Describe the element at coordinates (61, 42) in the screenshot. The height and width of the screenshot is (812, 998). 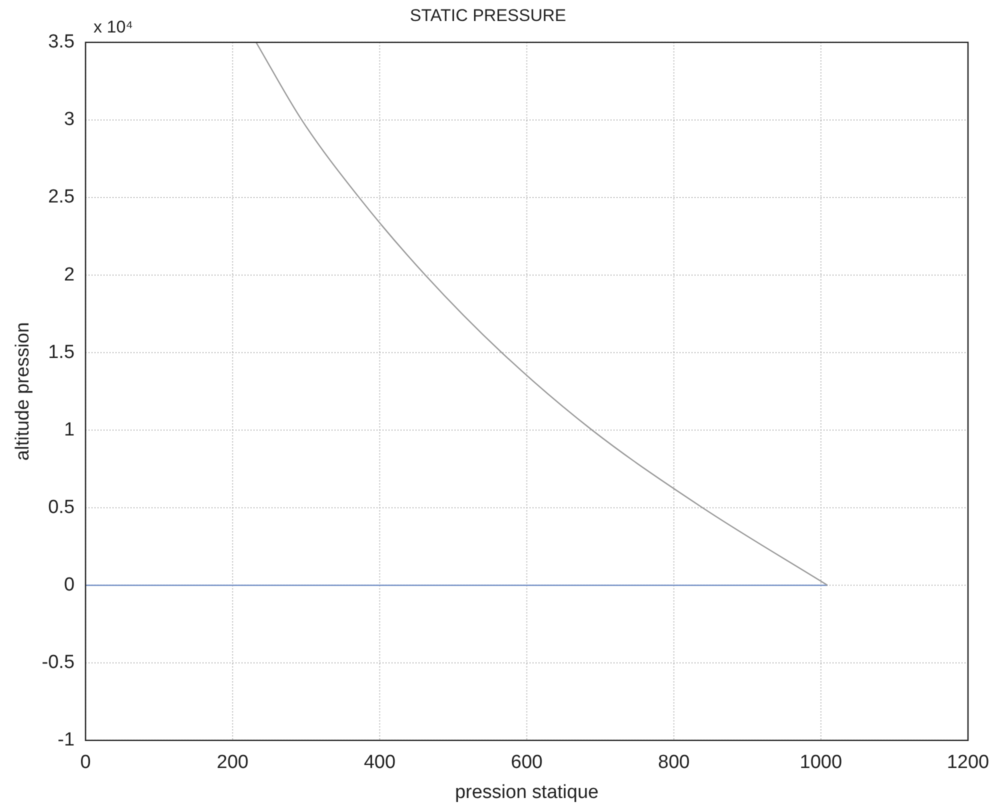
I see `y-tick-label: 3.5` at that location.